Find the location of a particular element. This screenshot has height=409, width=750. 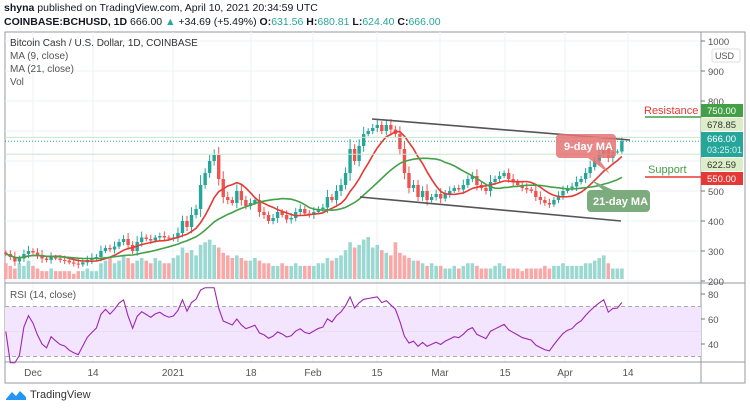

legend-vol: Vol is located at coordinates (17, 82).